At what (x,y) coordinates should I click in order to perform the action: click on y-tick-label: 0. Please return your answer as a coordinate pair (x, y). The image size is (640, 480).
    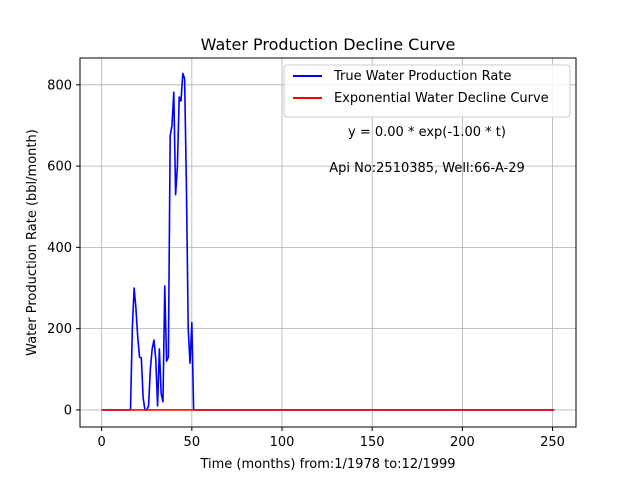
    Looking at the image, I should click on (68, 410).